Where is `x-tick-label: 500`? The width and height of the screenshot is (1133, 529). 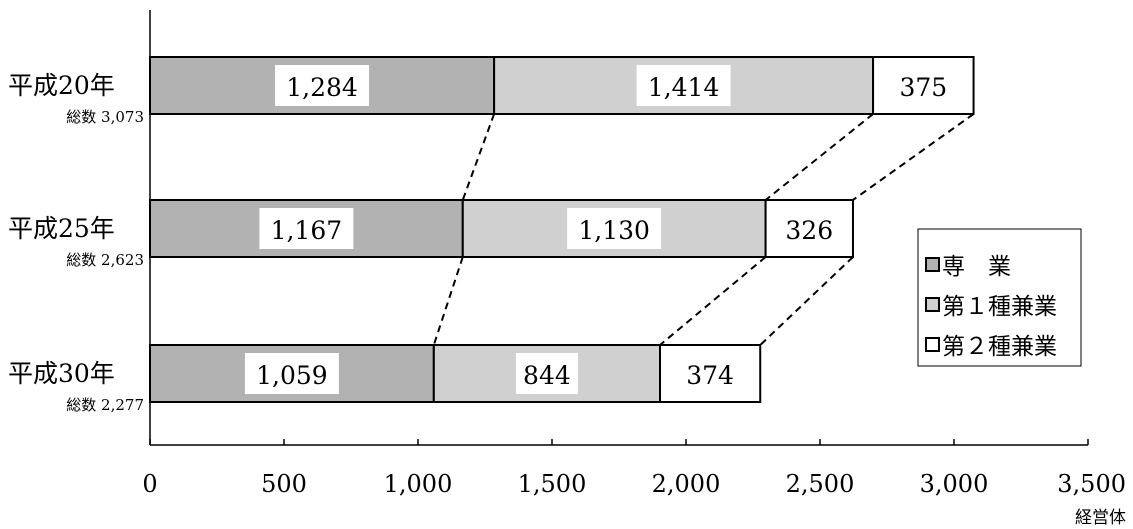 x-tick-label: 500 is located at coordinates (284, 484).